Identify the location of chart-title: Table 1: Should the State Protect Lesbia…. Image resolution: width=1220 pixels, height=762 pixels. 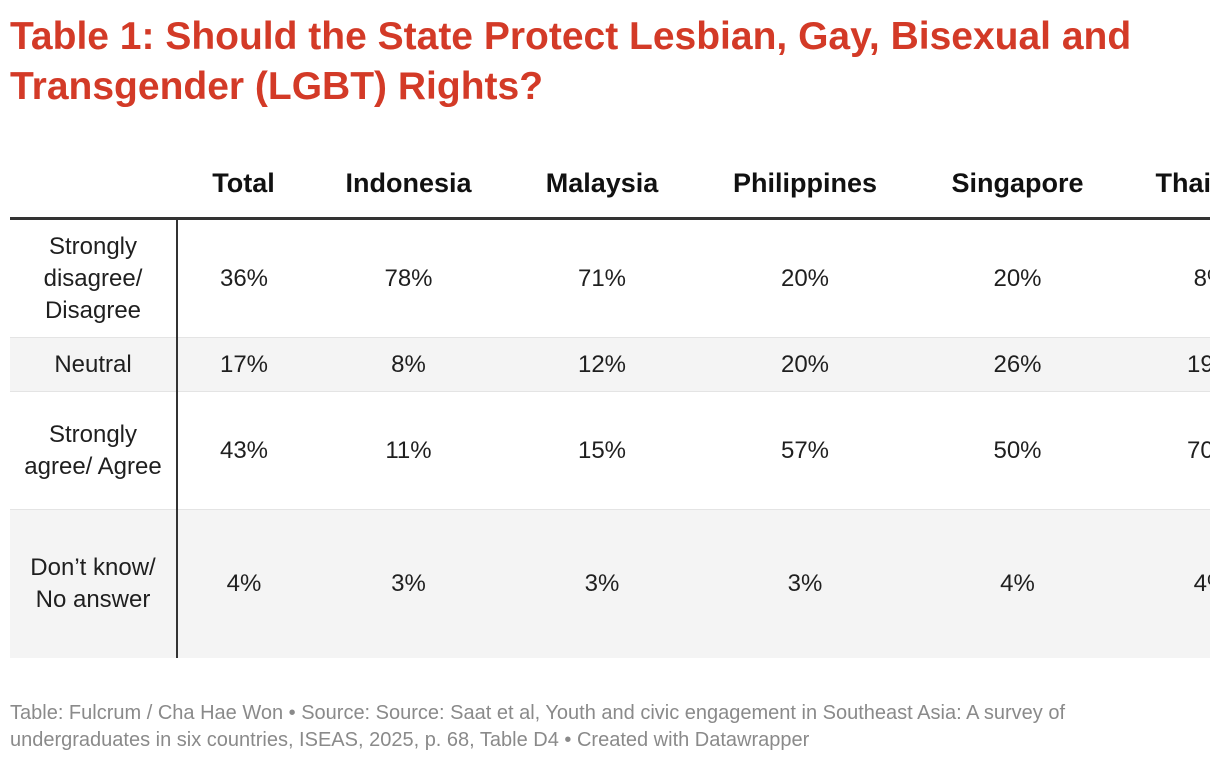
(571, 61).